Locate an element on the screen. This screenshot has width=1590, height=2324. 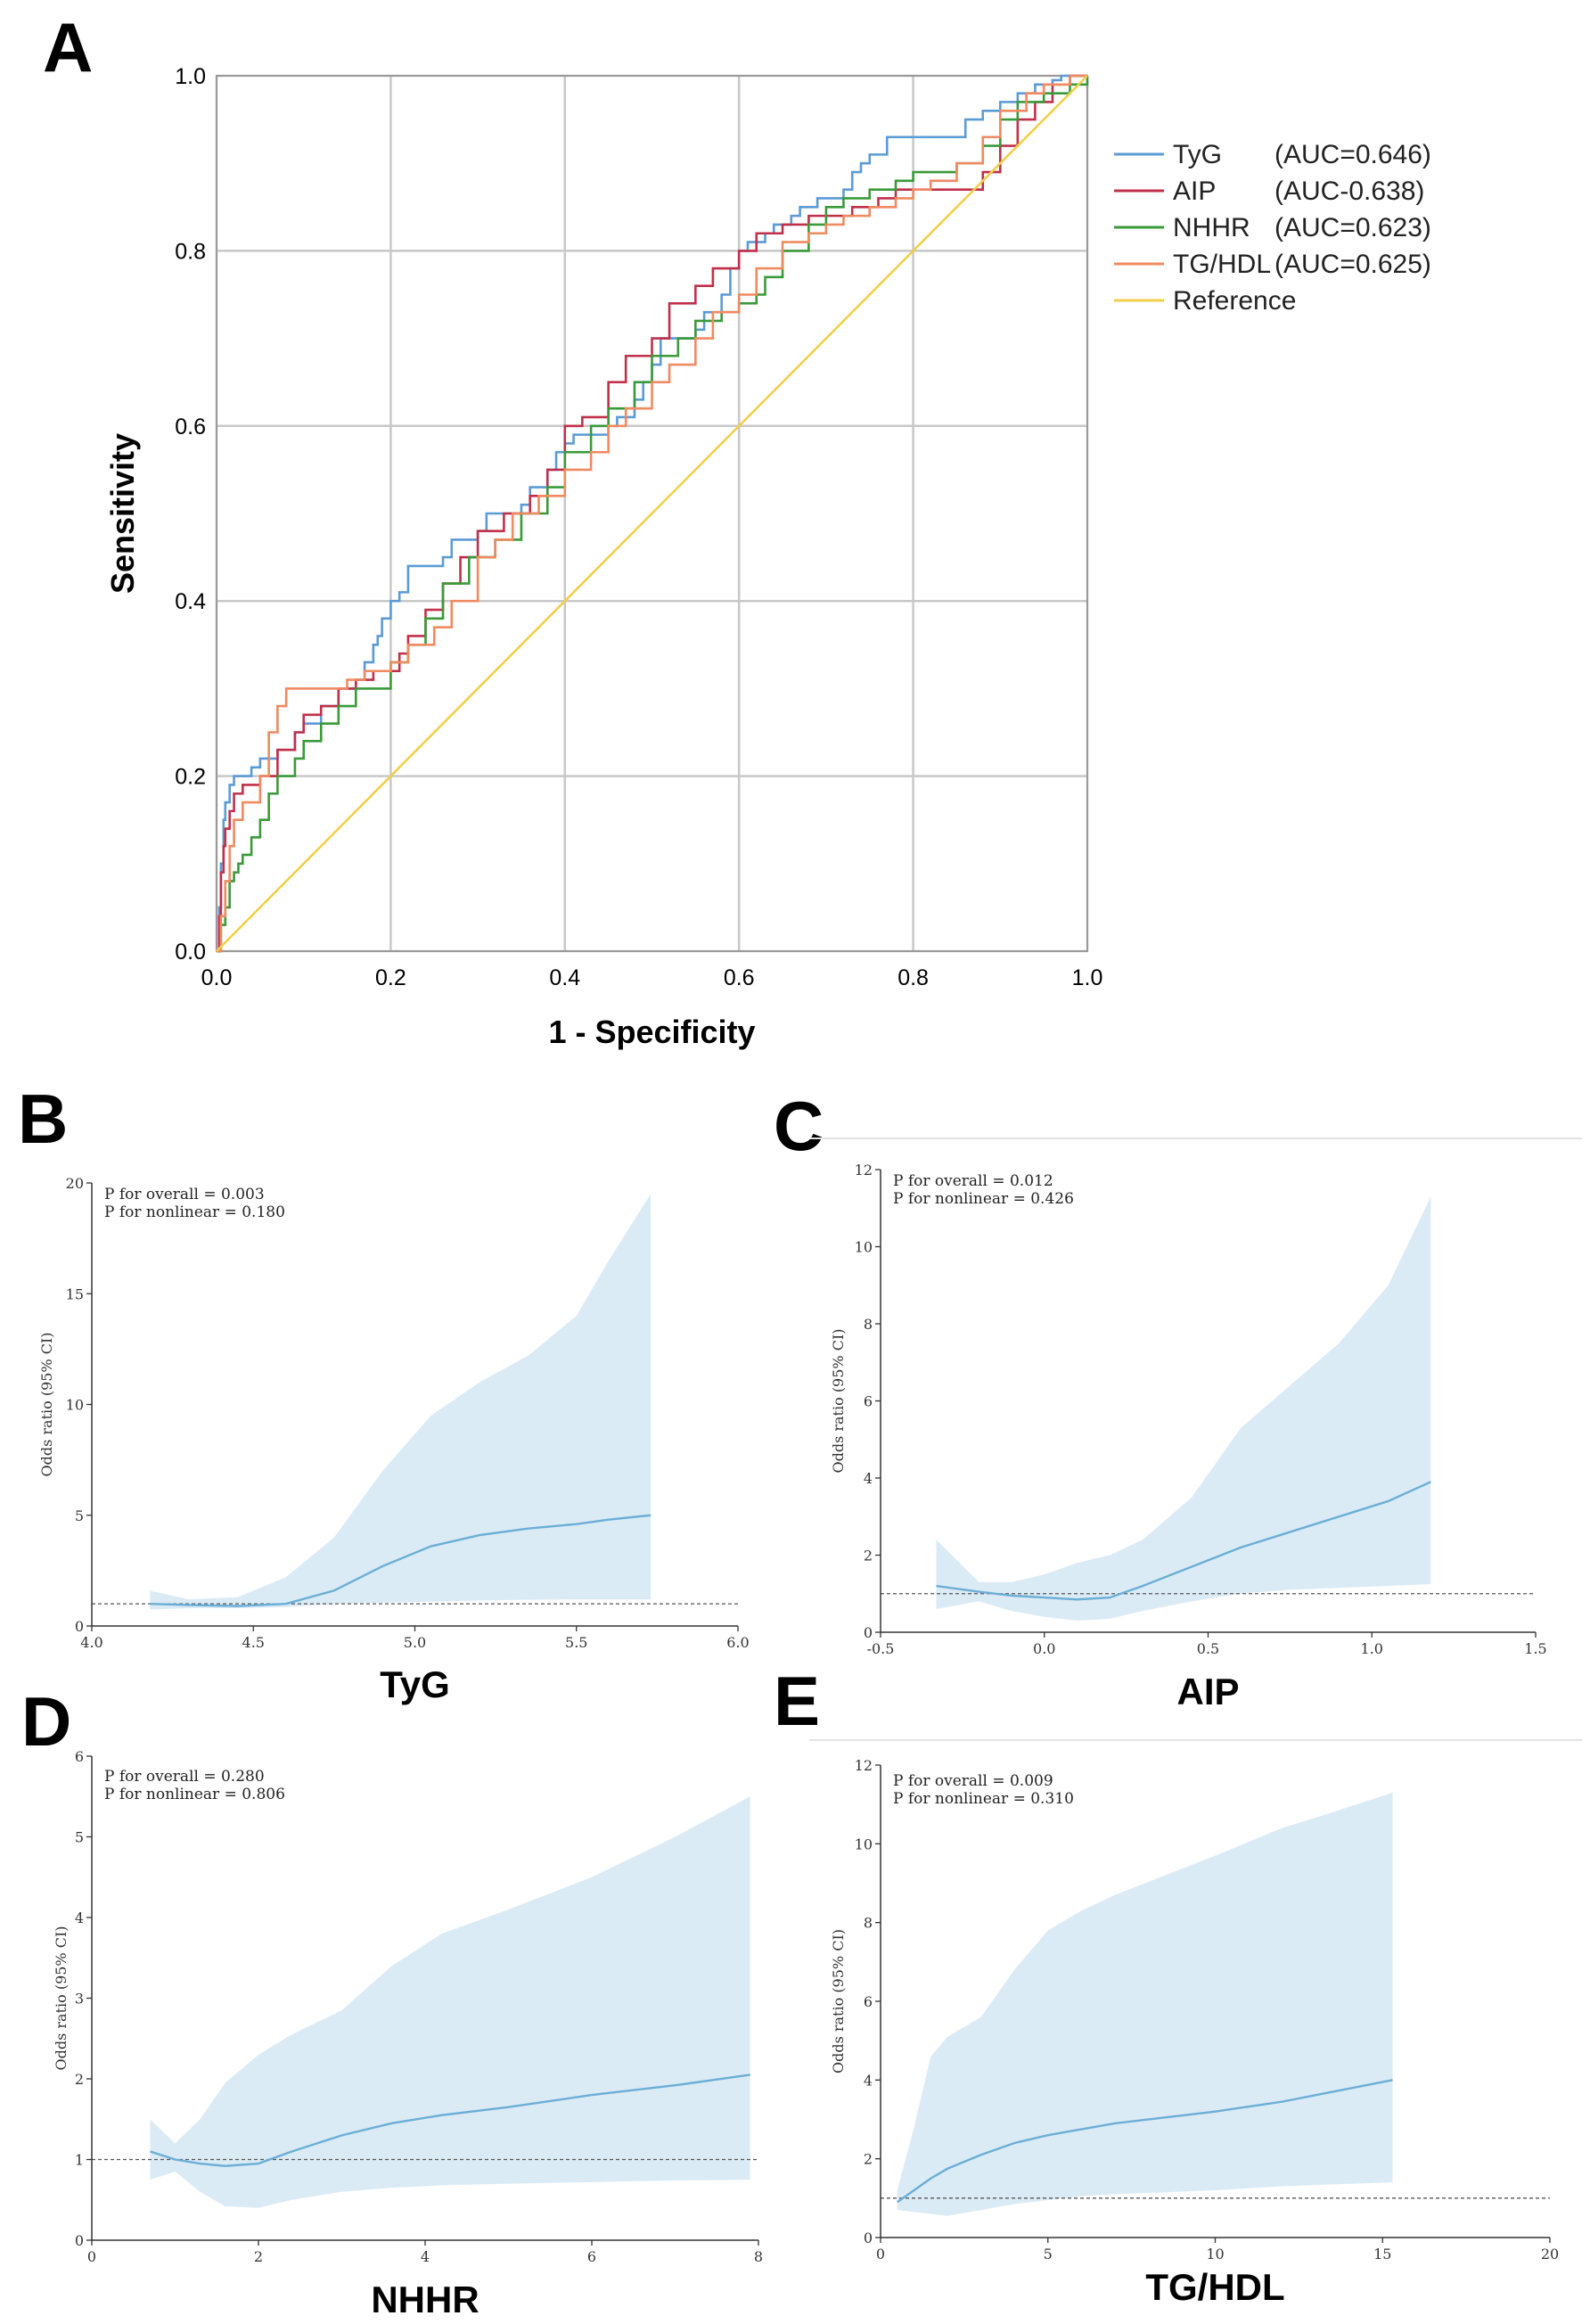
annotation-tg-hdl: P for nonlinear = 0.310 is located at coordinates (983, 1799).